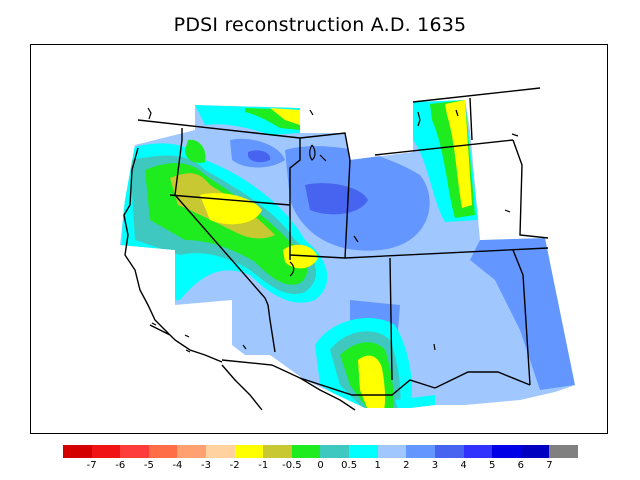 This screenshot has width=640, height=480. I want to click on color-bar-tick-label: 5, so click(492, 465).